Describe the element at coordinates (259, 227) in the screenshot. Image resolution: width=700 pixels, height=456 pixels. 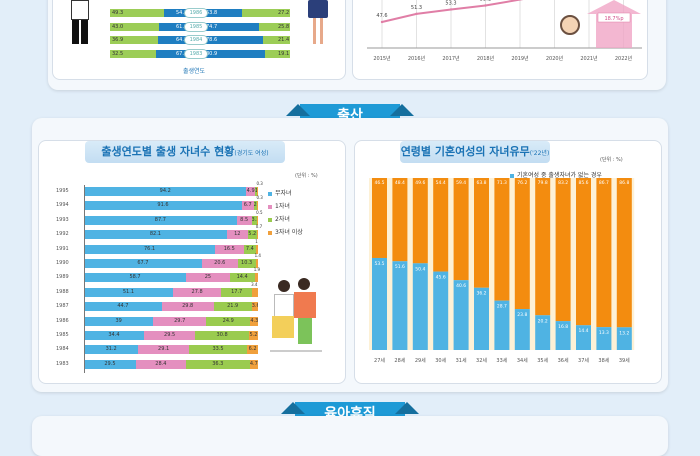
I see `small-value-label: 0.7` at that location.